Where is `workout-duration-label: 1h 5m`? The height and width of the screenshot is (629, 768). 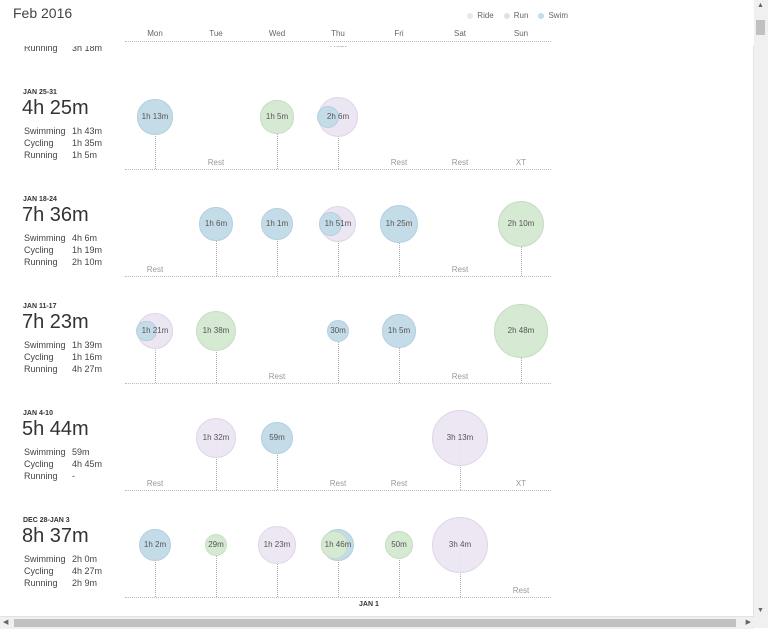 workout-duration-label: 1h 5m is located at coordinates (399, 330).